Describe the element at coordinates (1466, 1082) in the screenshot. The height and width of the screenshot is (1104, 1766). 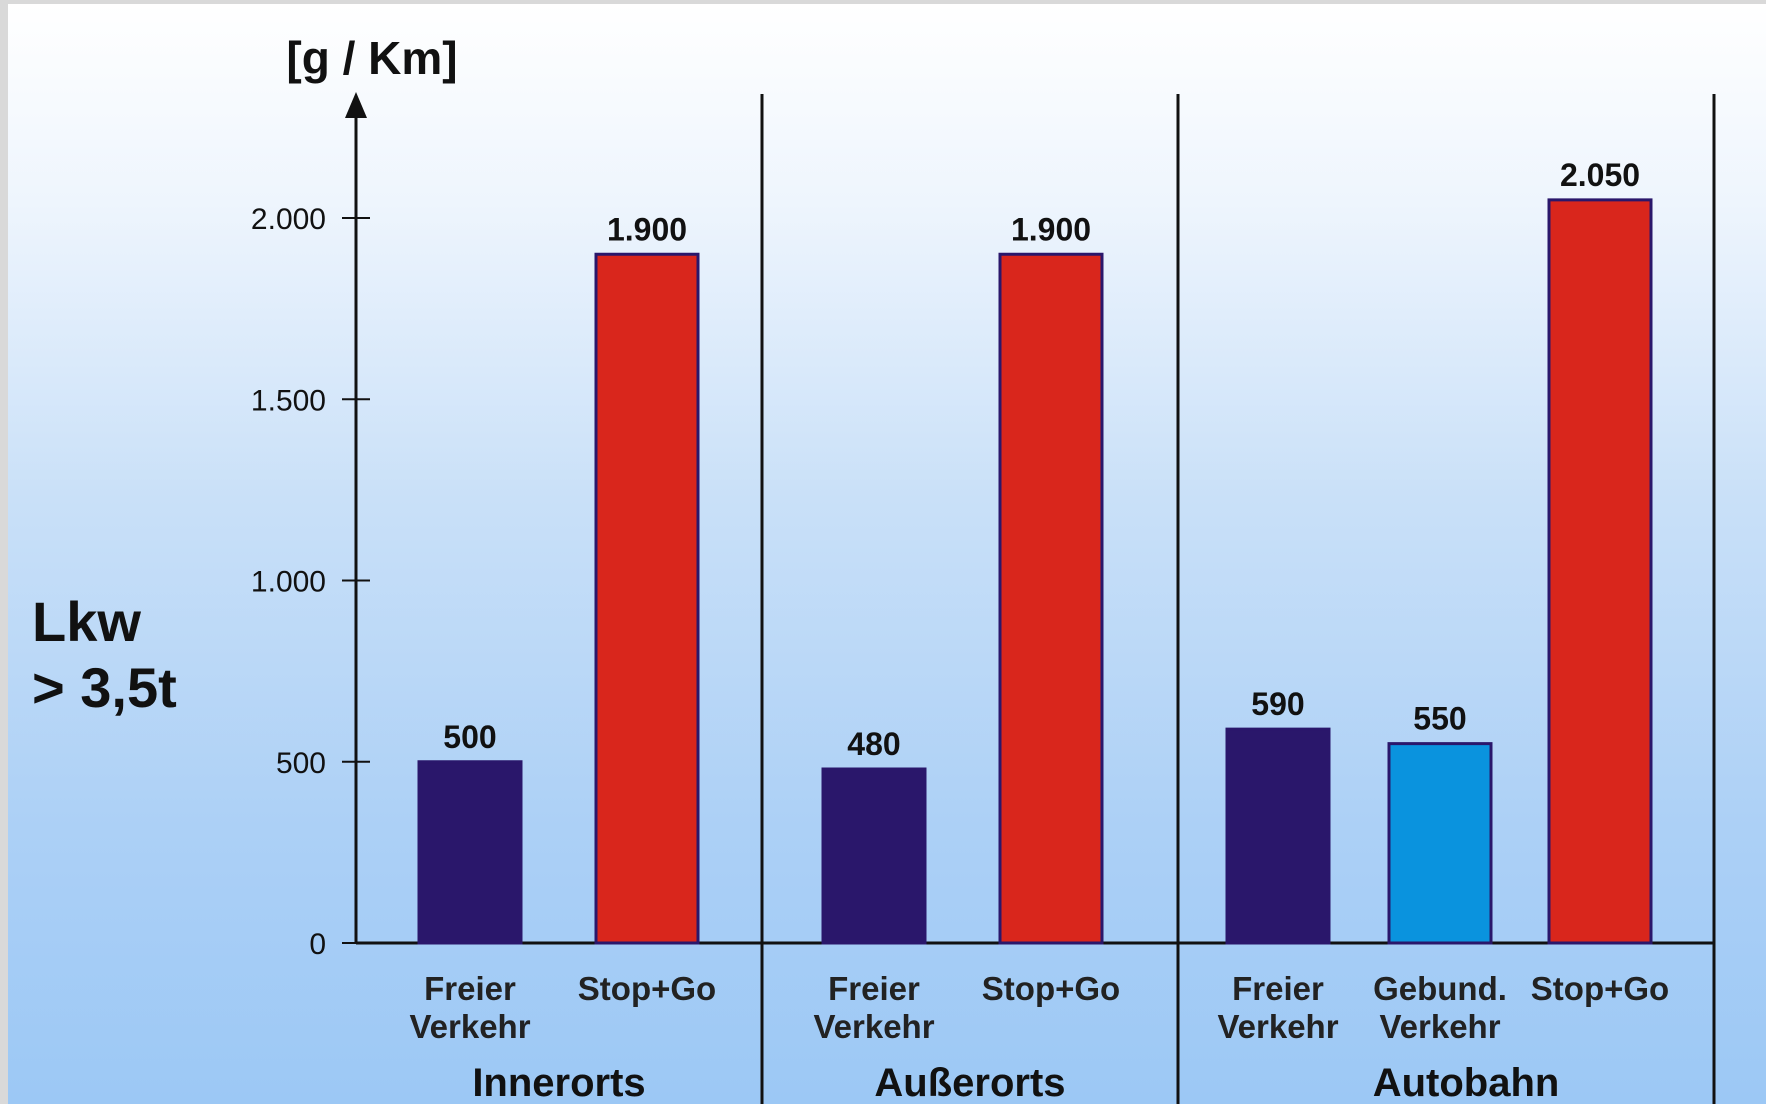
I see `group-label: Autobahn` at that location.